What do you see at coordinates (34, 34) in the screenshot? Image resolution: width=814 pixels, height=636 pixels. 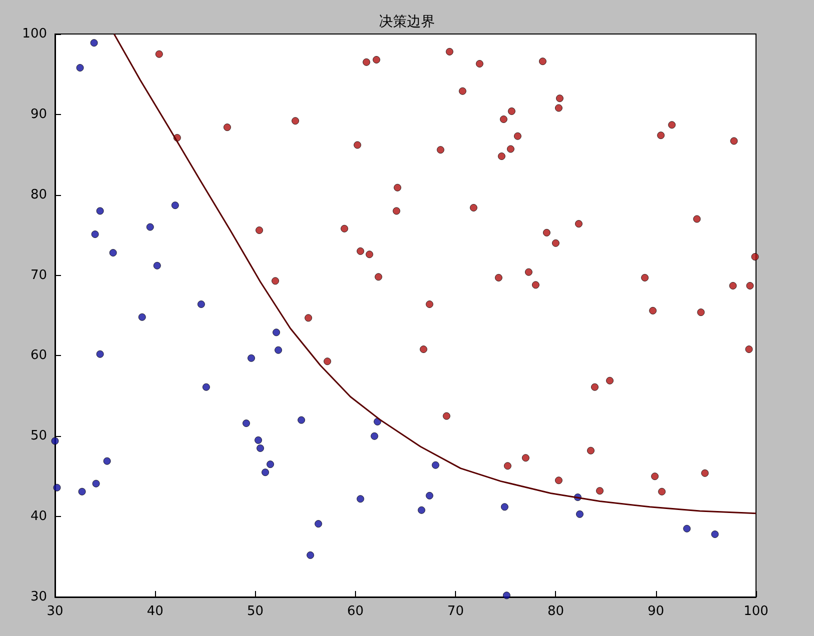 I see `y-tick-label: 100` at bounding box center [34, 34].